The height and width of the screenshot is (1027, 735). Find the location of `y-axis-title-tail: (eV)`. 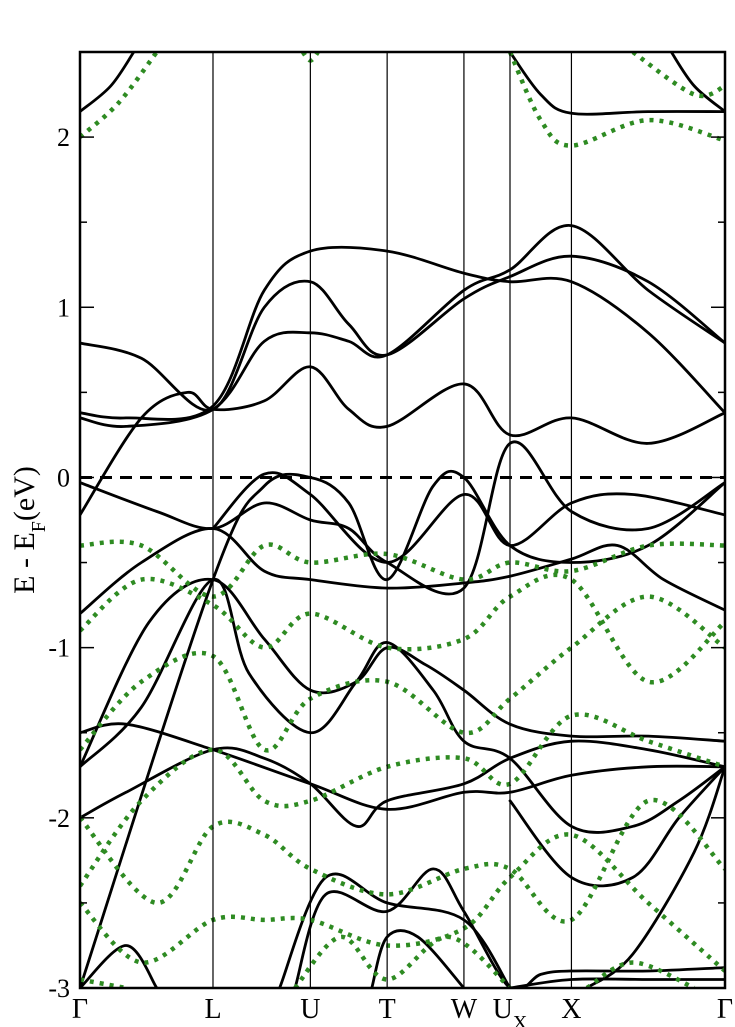

y-axis-title-tail: (eV) is located at coordinates (24, 493).